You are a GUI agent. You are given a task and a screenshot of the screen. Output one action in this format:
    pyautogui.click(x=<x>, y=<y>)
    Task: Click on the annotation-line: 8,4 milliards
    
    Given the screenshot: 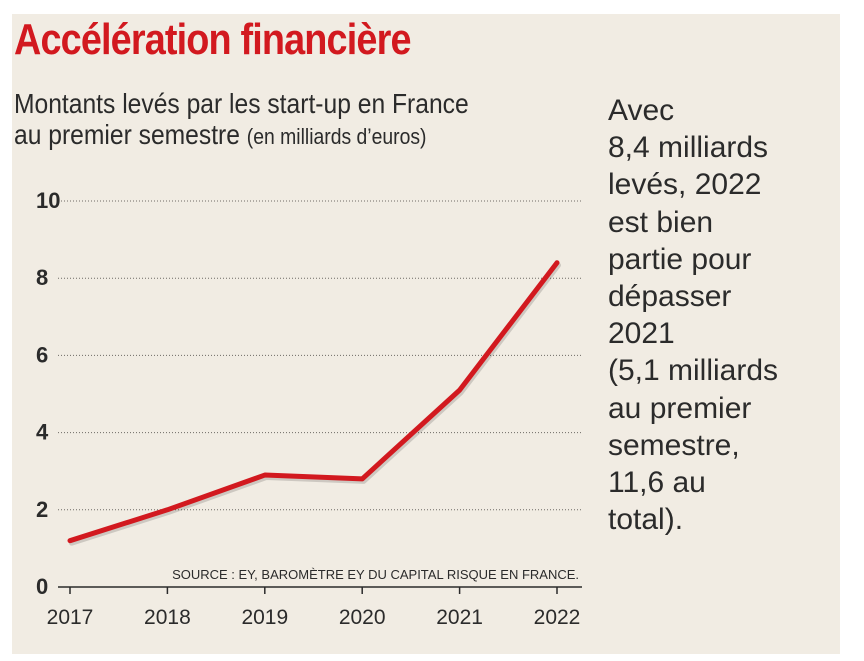 What is the action you would take?
    pyautogui.click(x=688, y=148)
    